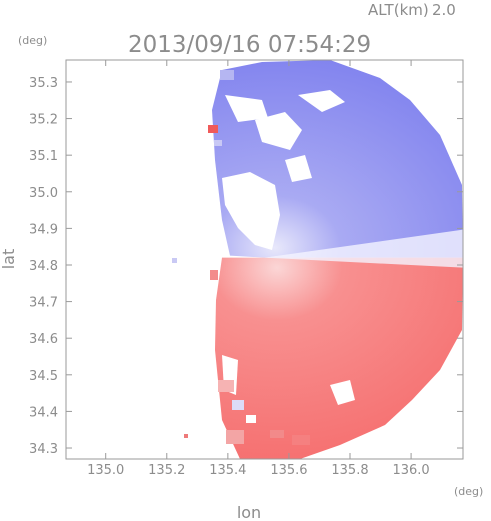  I want to click on y-tick-label: 34.4, so click(43, 412).